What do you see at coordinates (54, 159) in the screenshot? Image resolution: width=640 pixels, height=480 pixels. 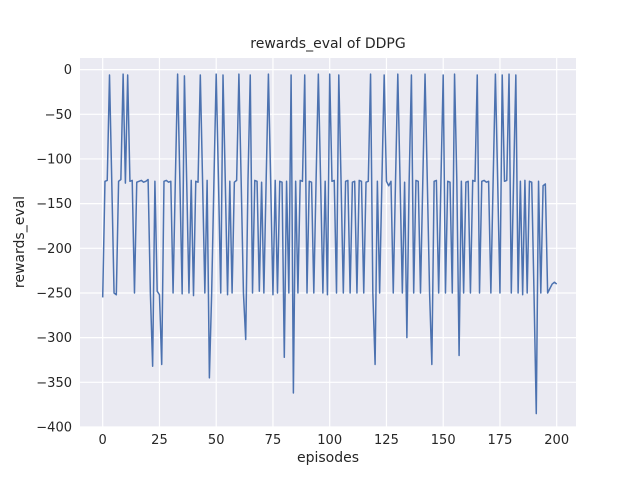 I see `y-tick-label: −100` at bounding box center [54, 159].